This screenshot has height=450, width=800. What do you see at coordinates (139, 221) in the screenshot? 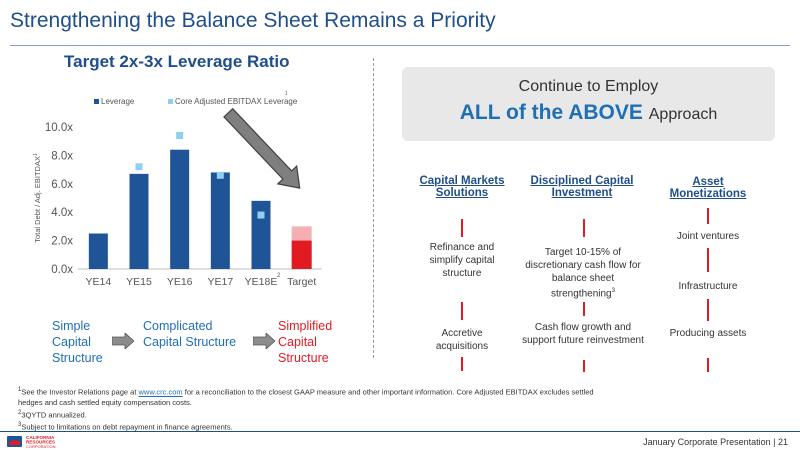
I see `bar-leverage-ye15` at bounding box center [139, 221].